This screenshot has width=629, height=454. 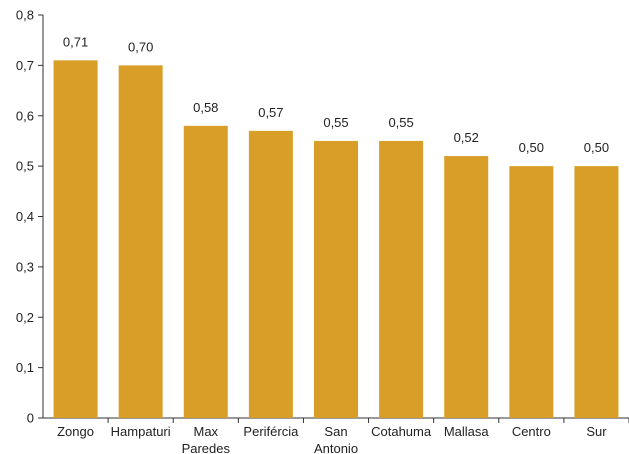 What do you see at coordinates (531, 431) in the screenshot?
I see `category-label: Centro` at bounding box center [531, 431].